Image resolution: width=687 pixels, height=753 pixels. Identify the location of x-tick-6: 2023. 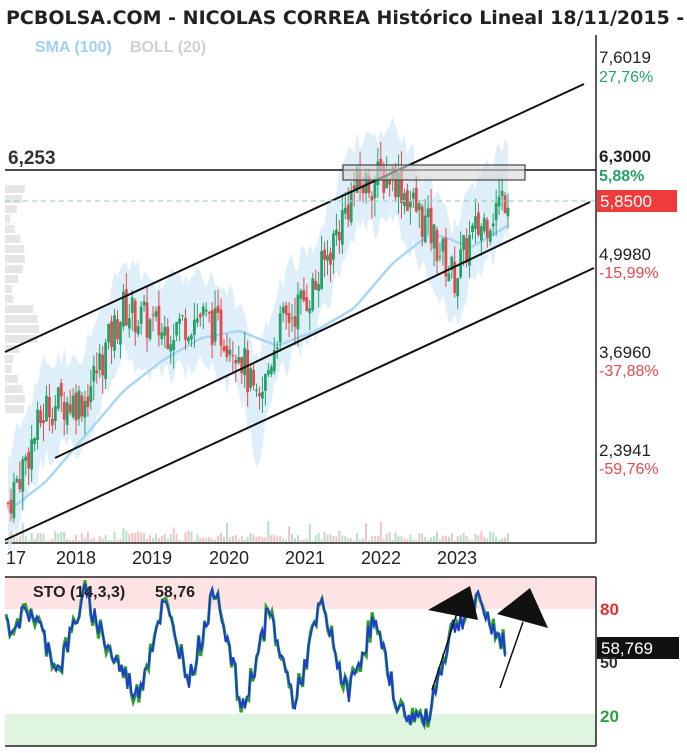
(457, 558).